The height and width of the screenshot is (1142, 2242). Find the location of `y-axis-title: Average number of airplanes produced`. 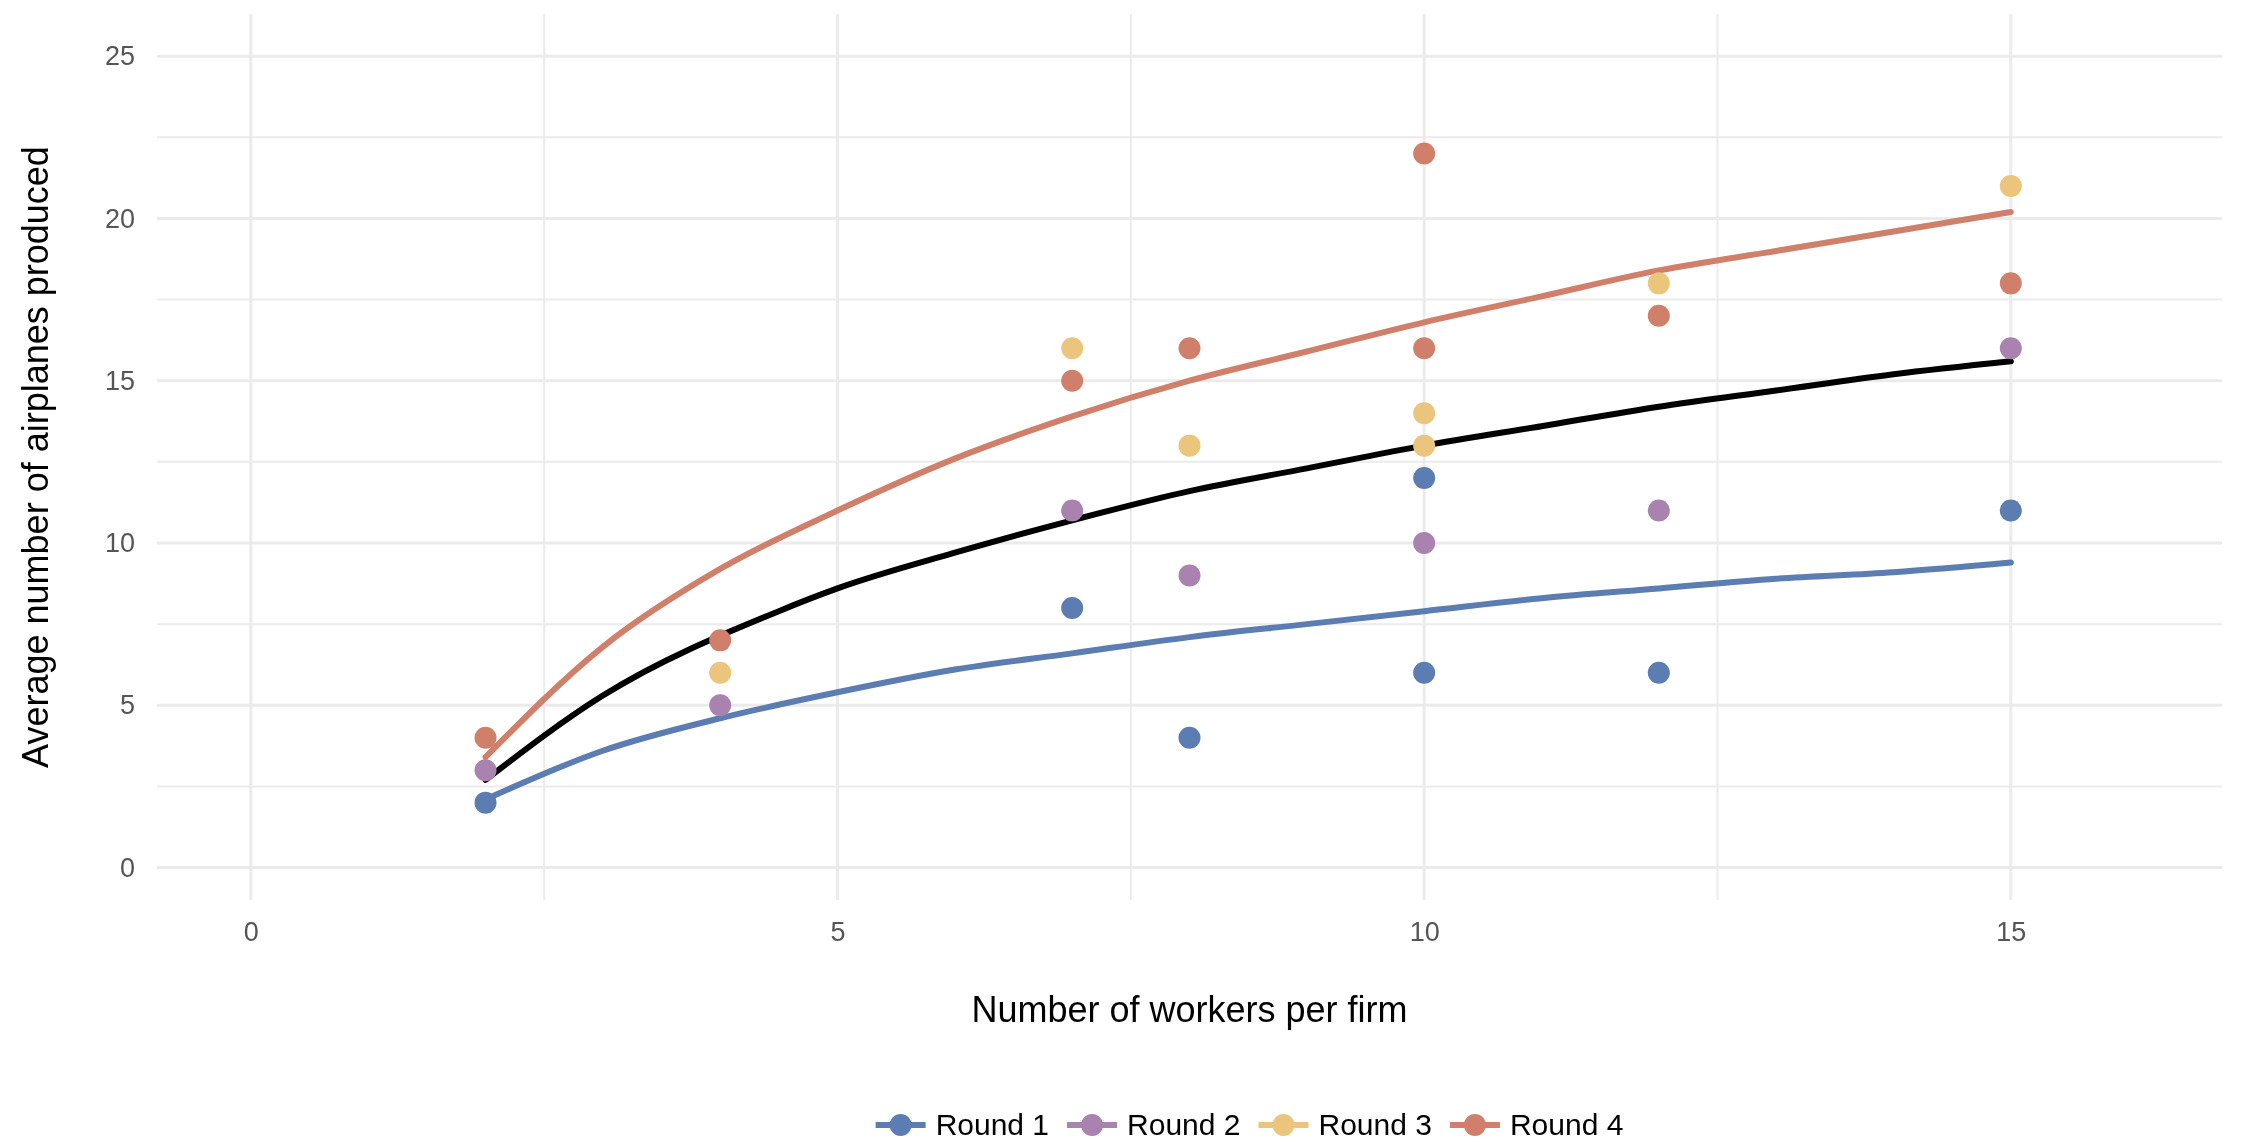

y-axis-title: Average number of airplanes produced is located at coordinates (35, 457).